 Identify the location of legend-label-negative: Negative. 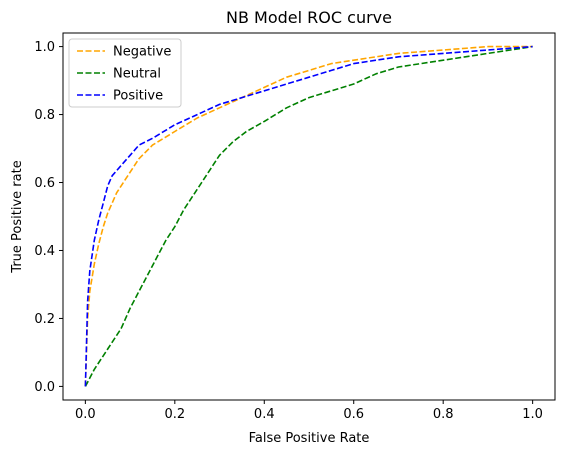
(142, 52).